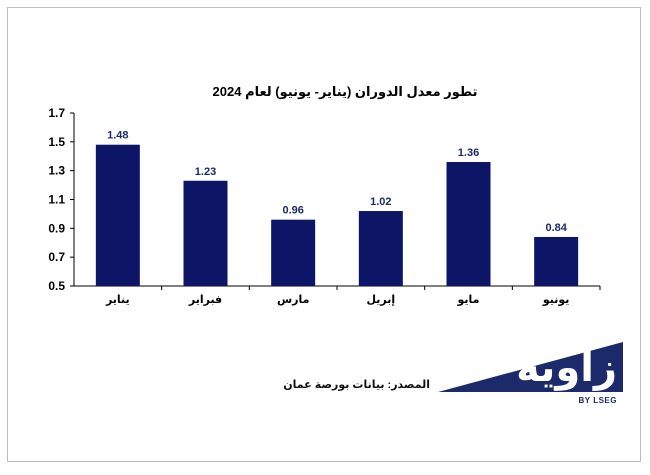 Image resolution: width=650 pixels, height=475 pixels. What do you see at coordinates (117, 136) in the screenshot?
I see `bar-value-label: 1.48` at bounding box center [117, 136].